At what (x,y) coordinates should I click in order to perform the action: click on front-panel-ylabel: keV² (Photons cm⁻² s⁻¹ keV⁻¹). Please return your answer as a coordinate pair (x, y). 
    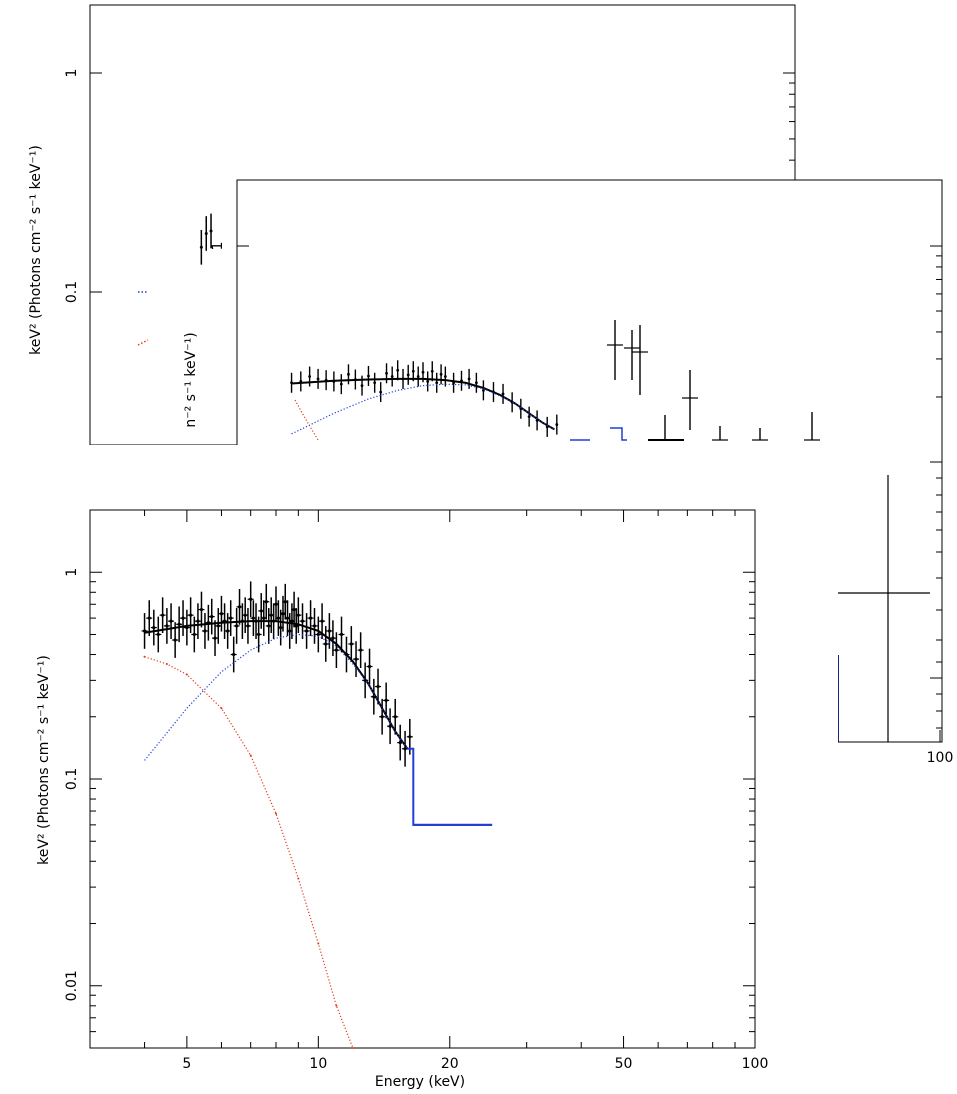
    Looking at the image, I should click on (44, 760).